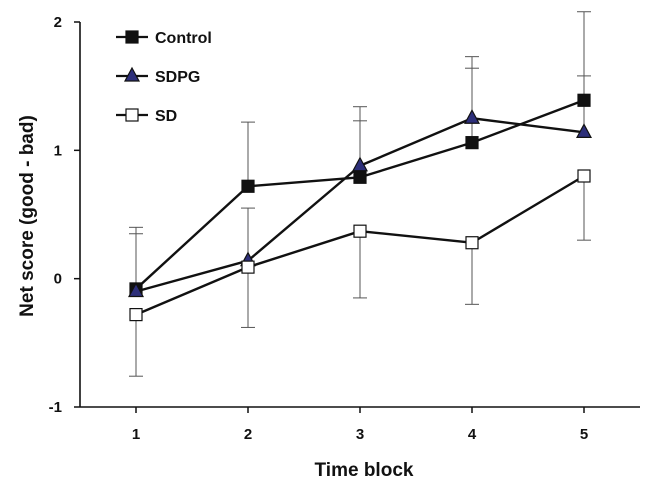 The height and width of the screenshot is (481, 649). What do you see at coordinates (55, 407) in the screenshot?
I see `y-tick-label: -1` at bounding box center [55, 407].